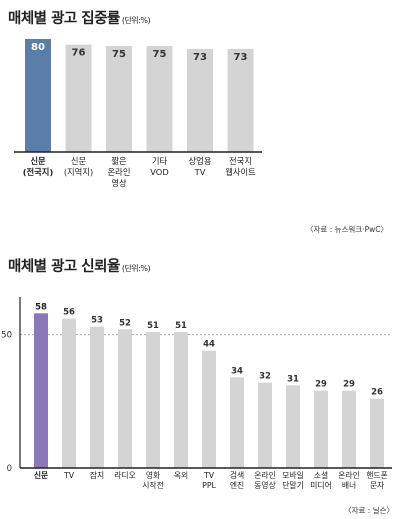  What do you see at coordinates (237, 485) in the screenshot?
I see `chart2-category-label-7-1: 엔진` at bounding box center [237, 485].